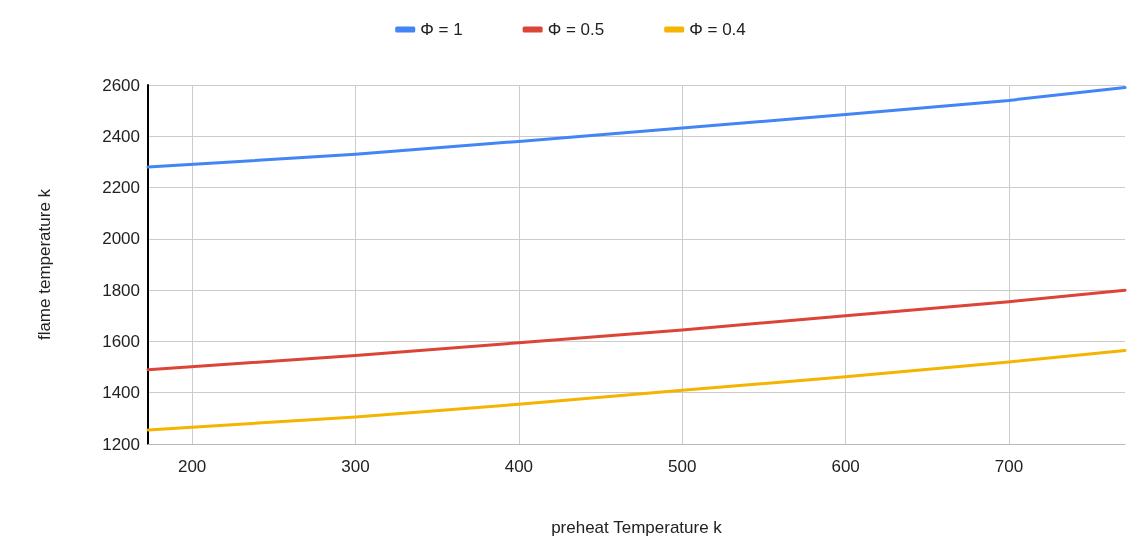  I want to click on x-axis-title: preheat Temperature k, so click(637, 527).